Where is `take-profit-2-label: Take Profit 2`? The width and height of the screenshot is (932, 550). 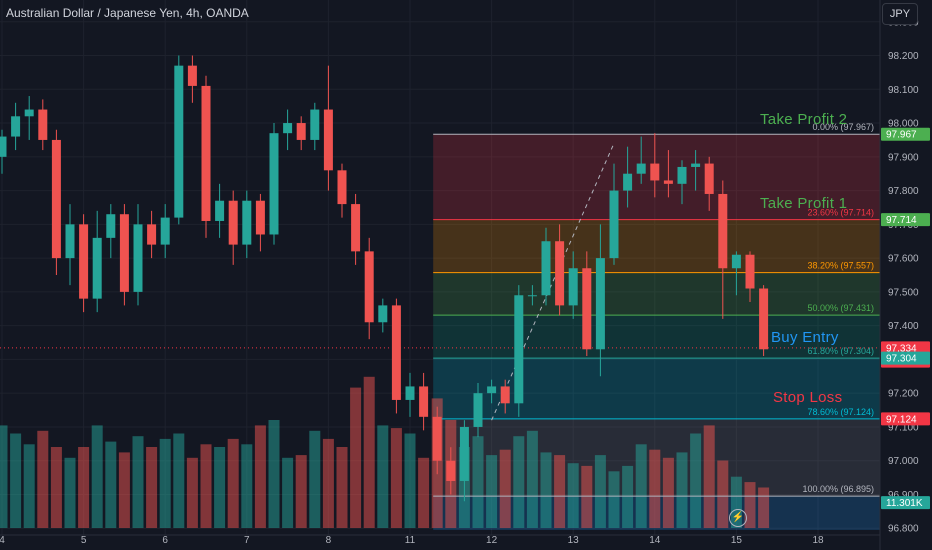
take-profit-2-label: Take Profit 2 is located at coordinates (804, 119).